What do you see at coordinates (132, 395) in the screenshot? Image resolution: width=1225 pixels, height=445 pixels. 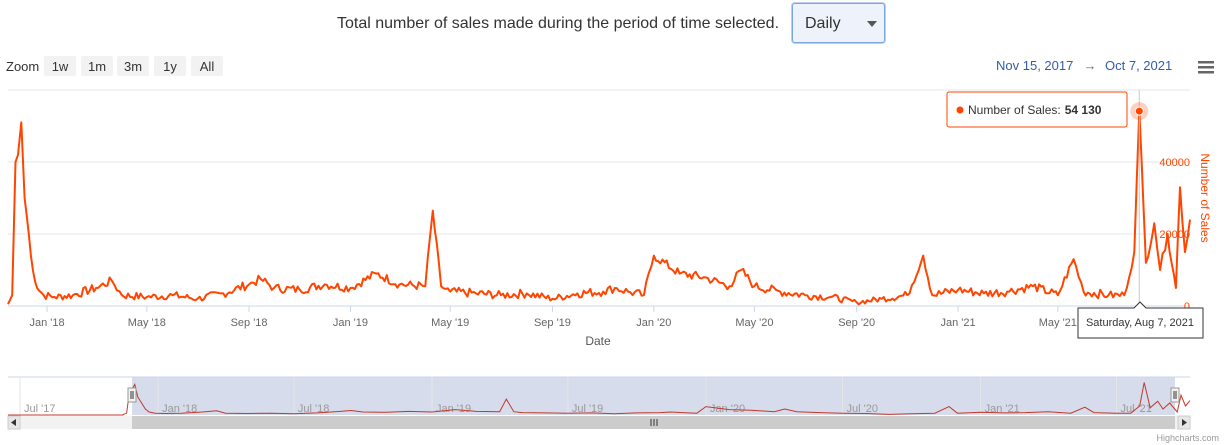 I see `navigator-handle-left` at bounding box center [132, 395].